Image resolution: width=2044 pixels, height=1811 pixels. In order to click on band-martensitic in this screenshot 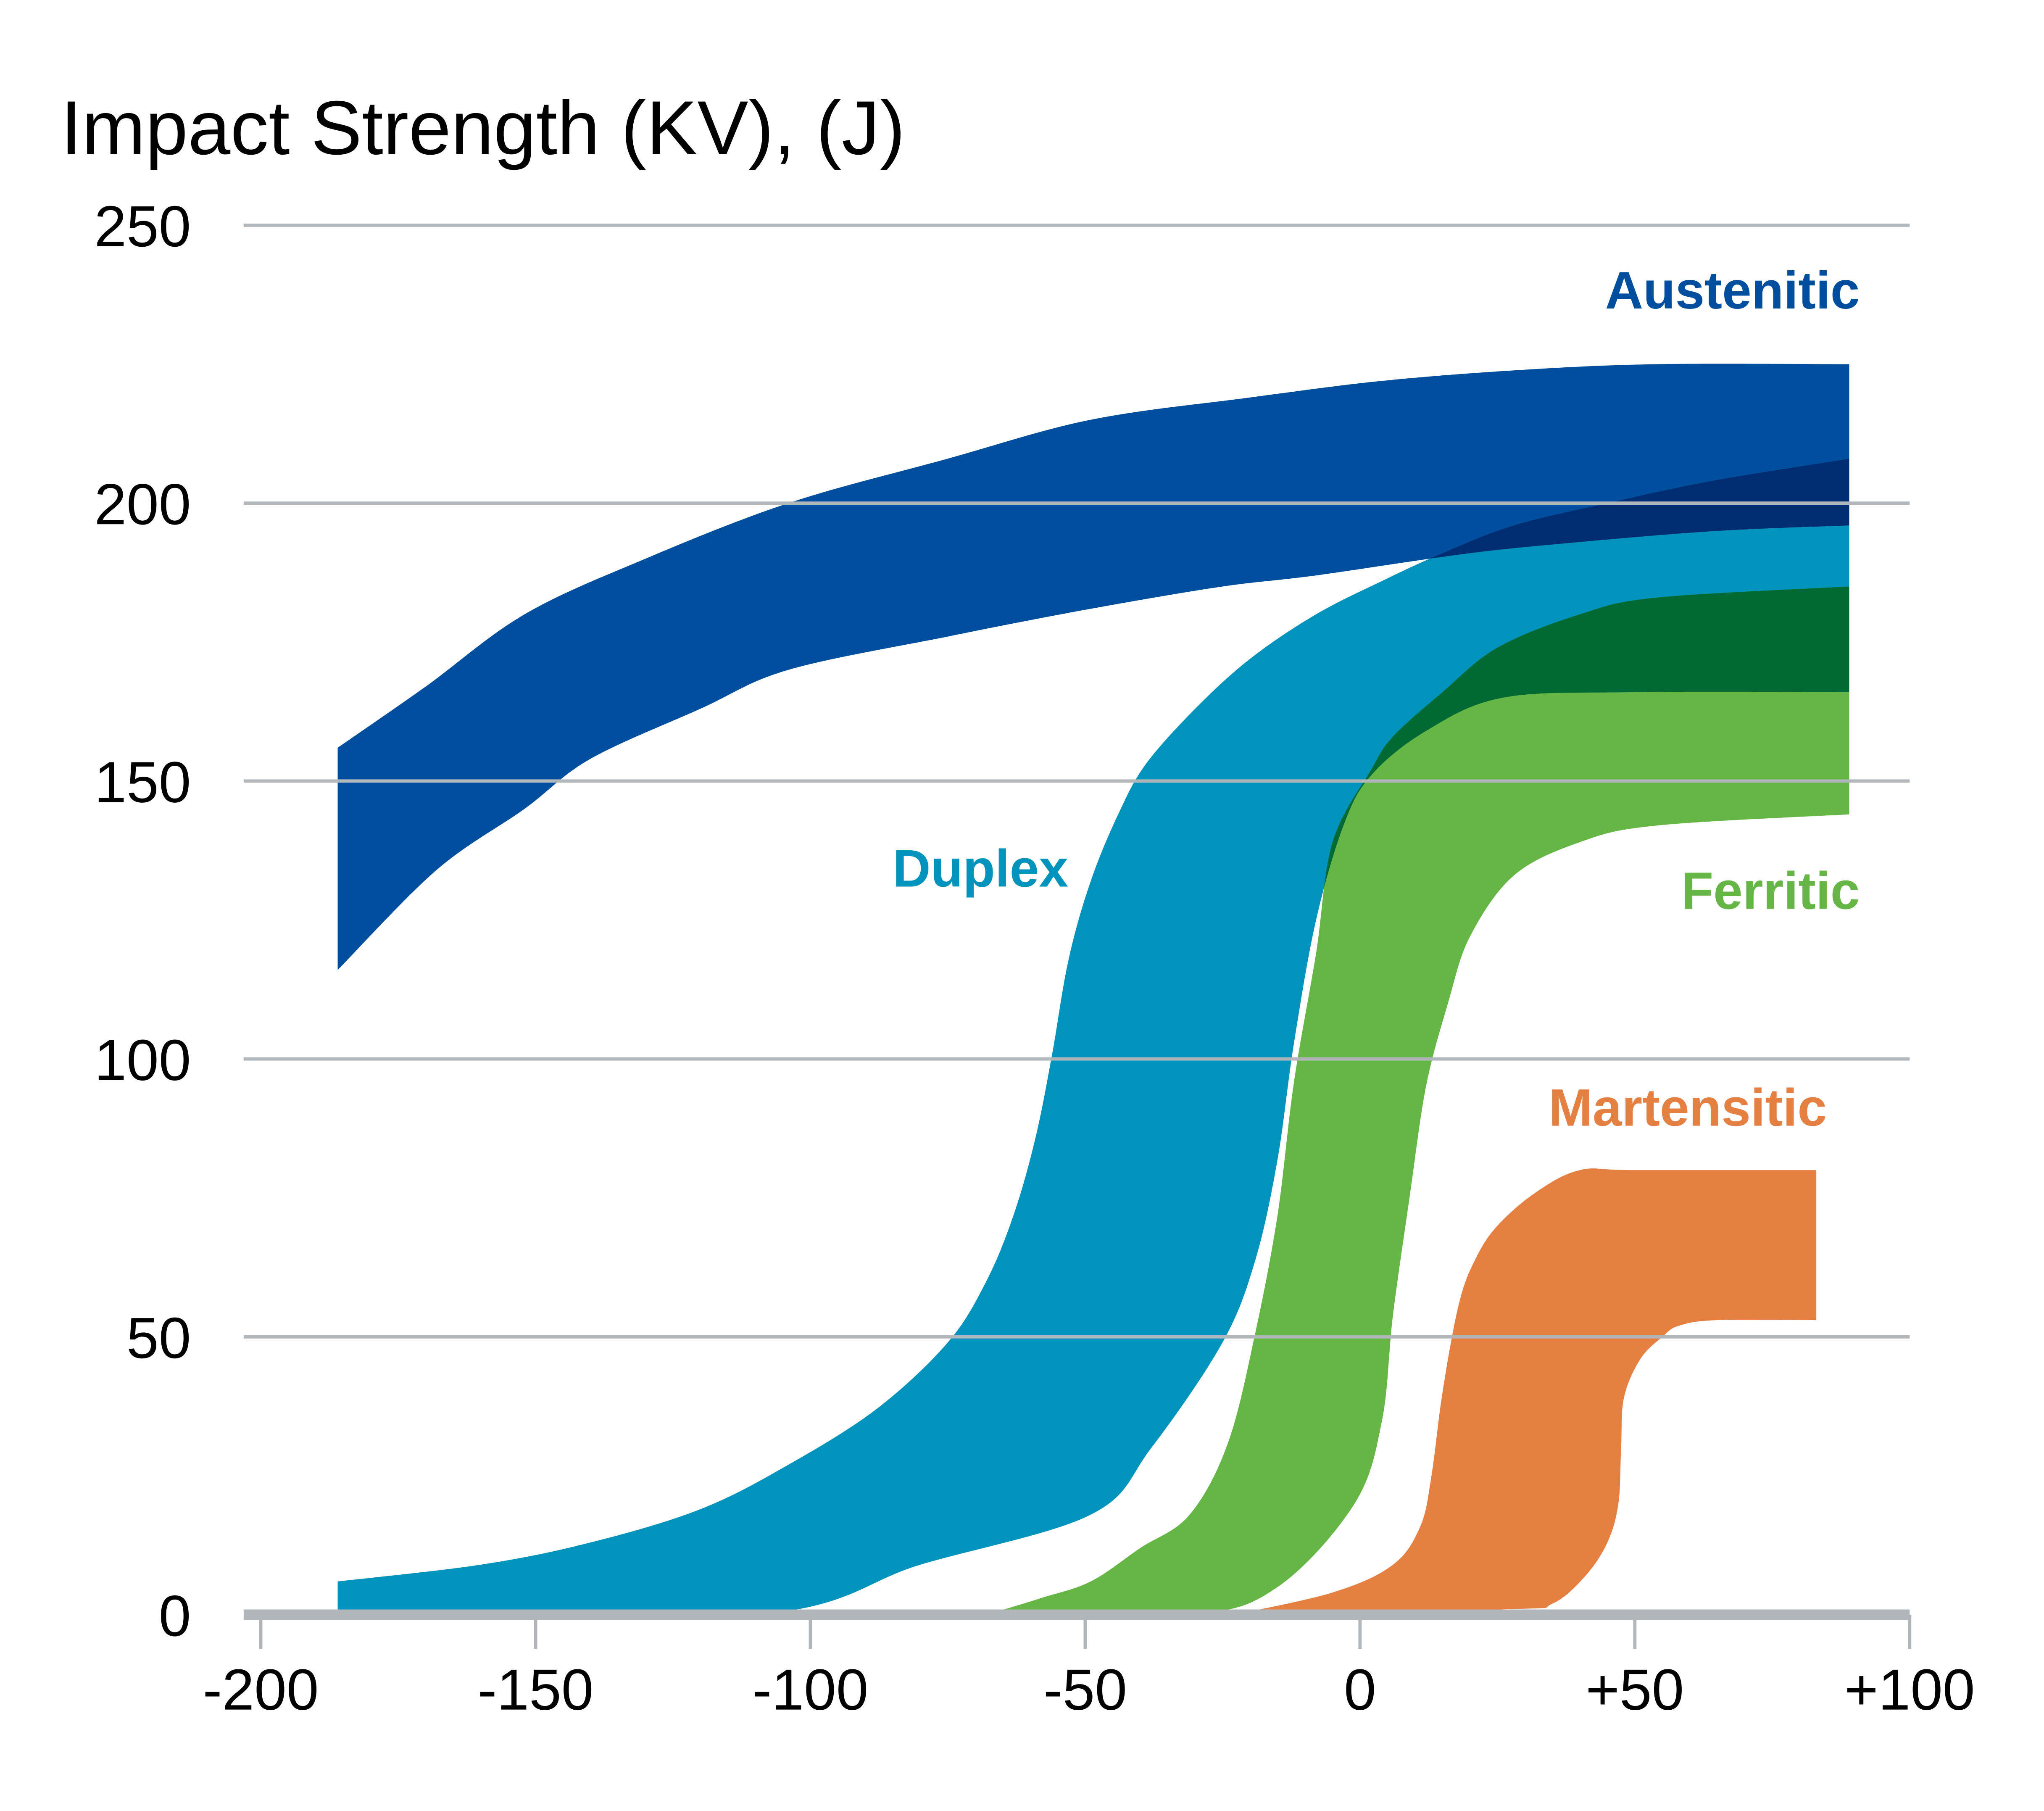, I will do `click(1525, 1391)`.